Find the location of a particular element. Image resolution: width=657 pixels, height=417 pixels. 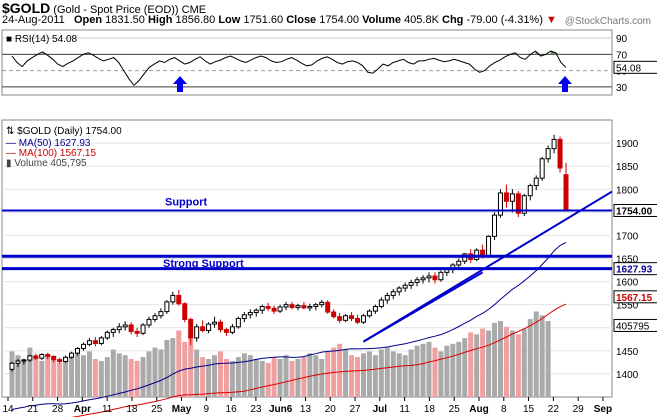

volume-swatch-icon: ▮ is located at coordinates (9, 163).